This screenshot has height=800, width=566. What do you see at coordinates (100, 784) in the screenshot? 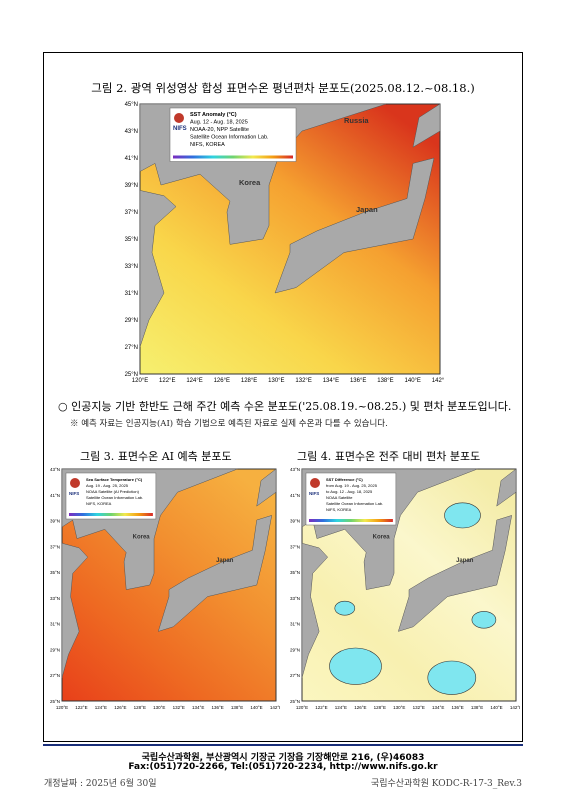
I see `revision-date: 개정날짜 : 2025년 6월 30일` at bounding box center [100, 784].